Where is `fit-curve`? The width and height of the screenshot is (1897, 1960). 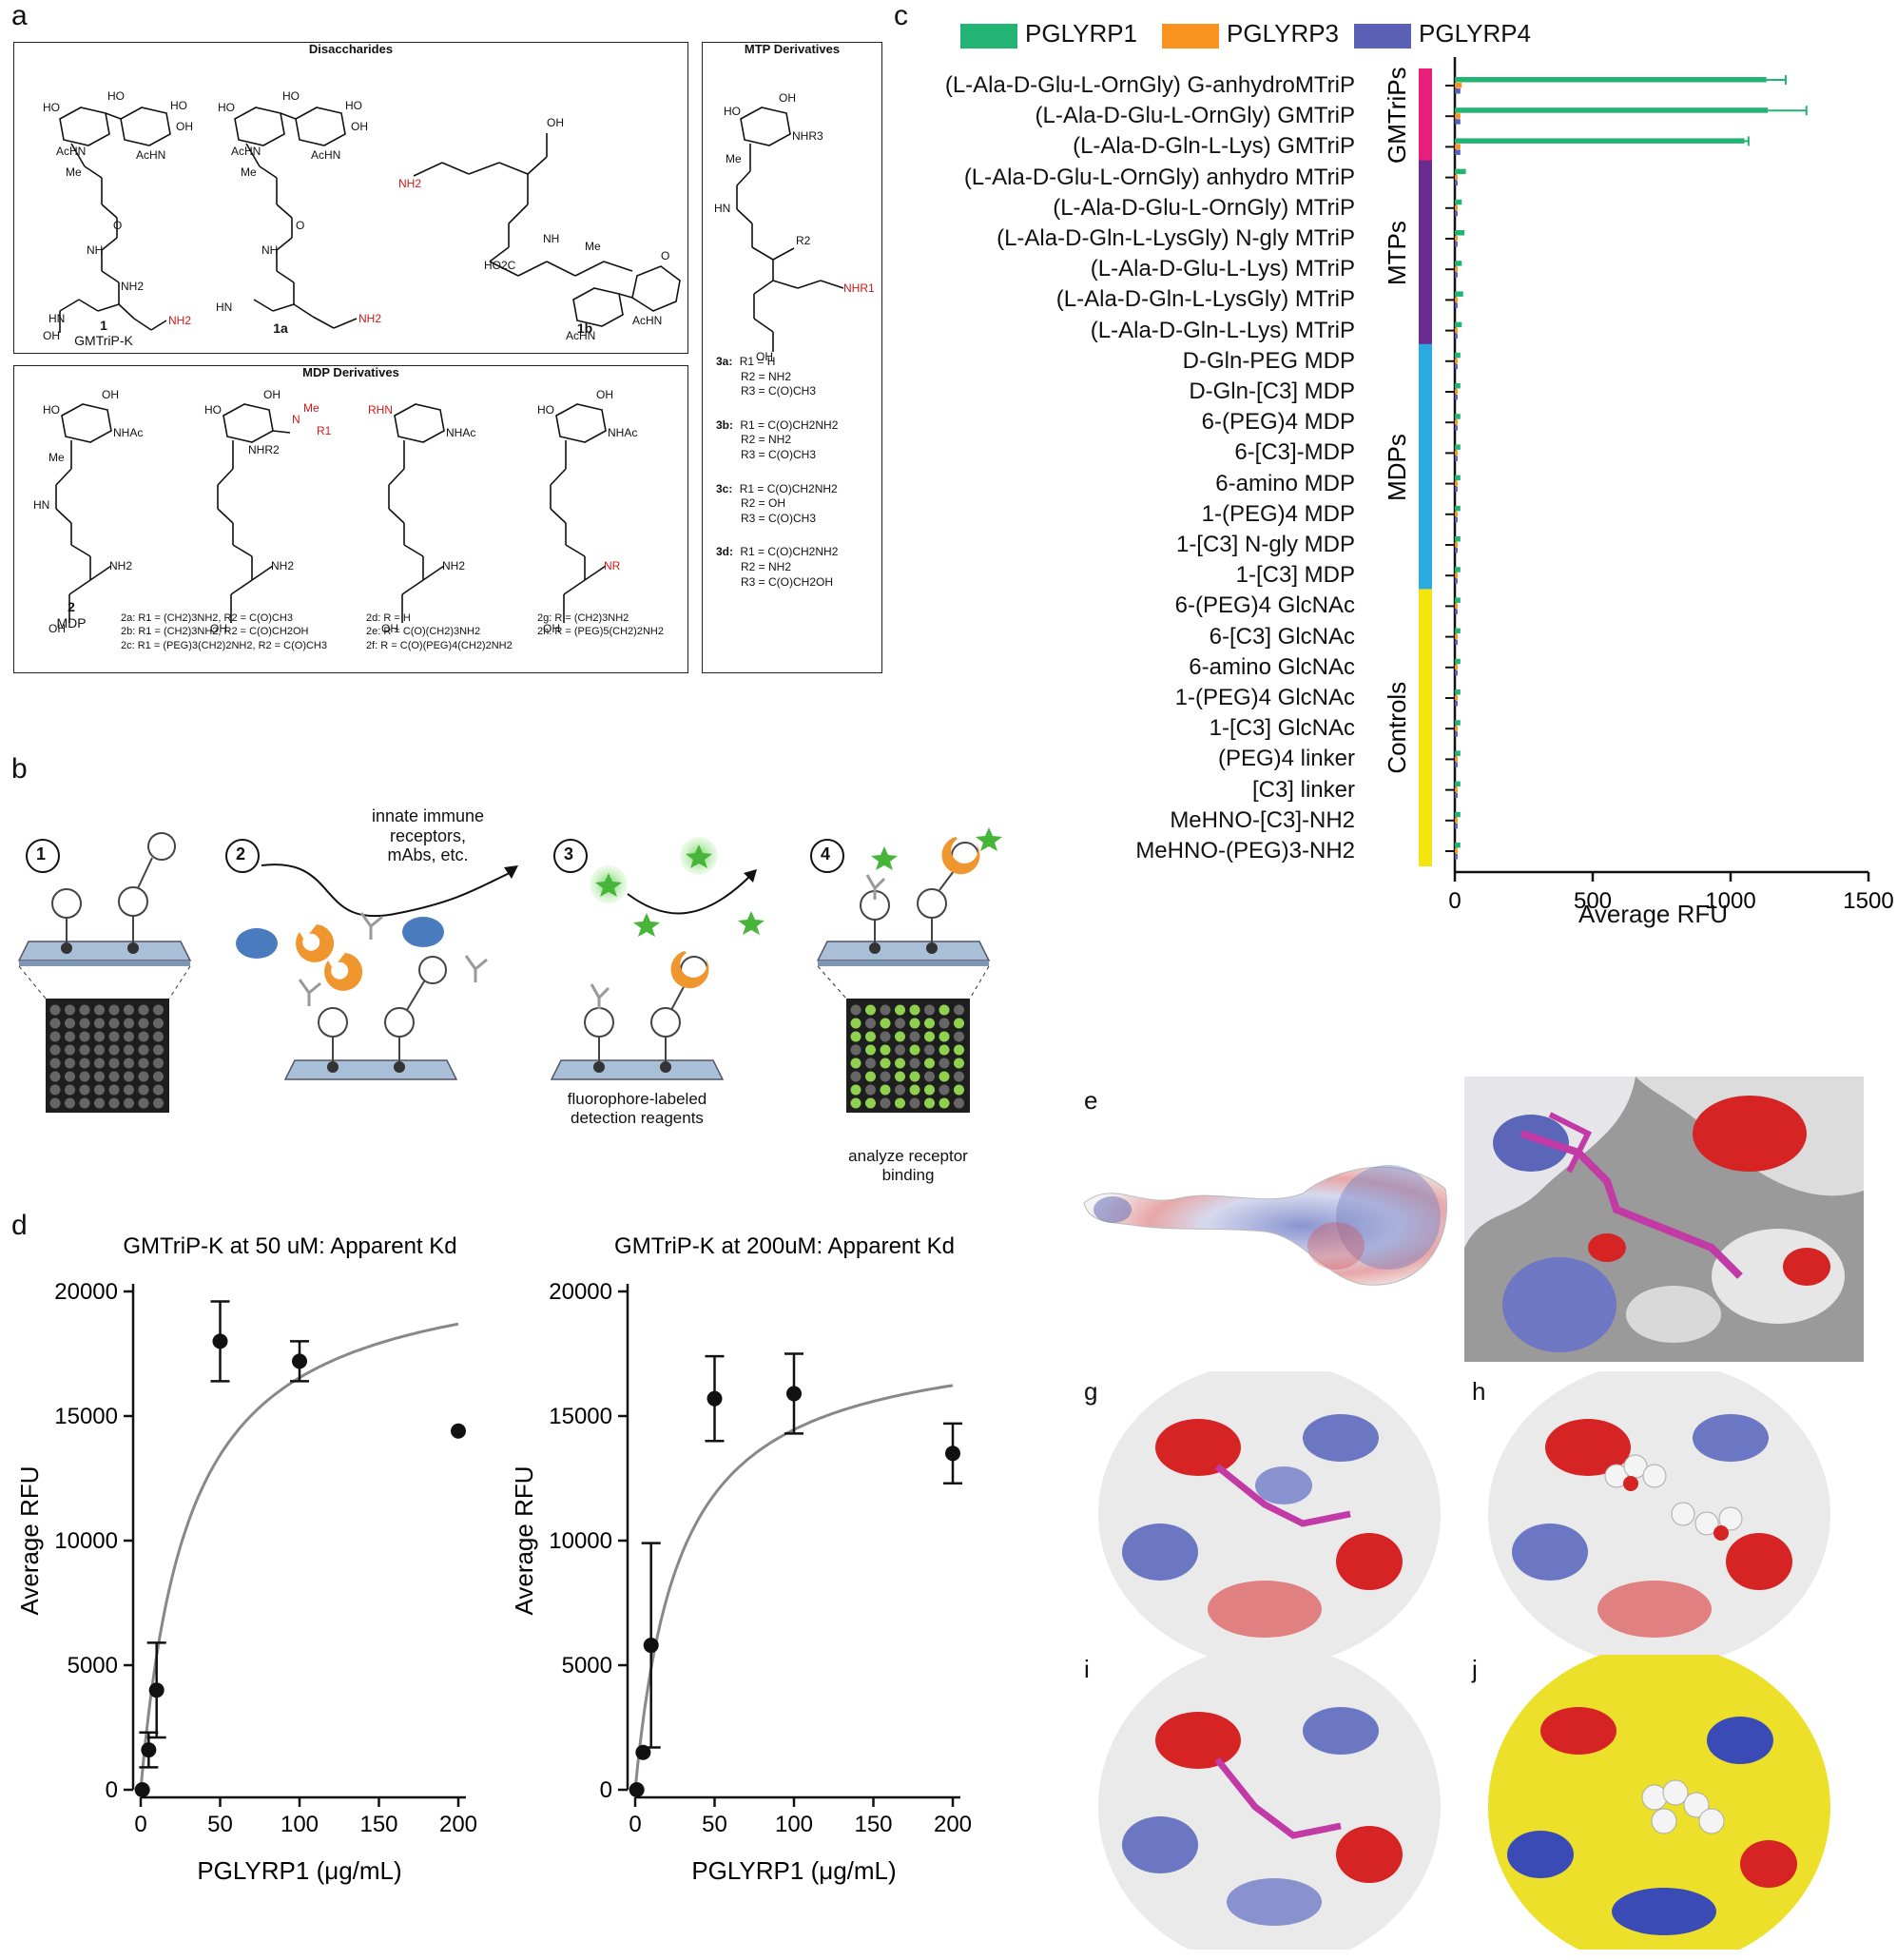
fit-curve is located at coordinates (793, 1587).